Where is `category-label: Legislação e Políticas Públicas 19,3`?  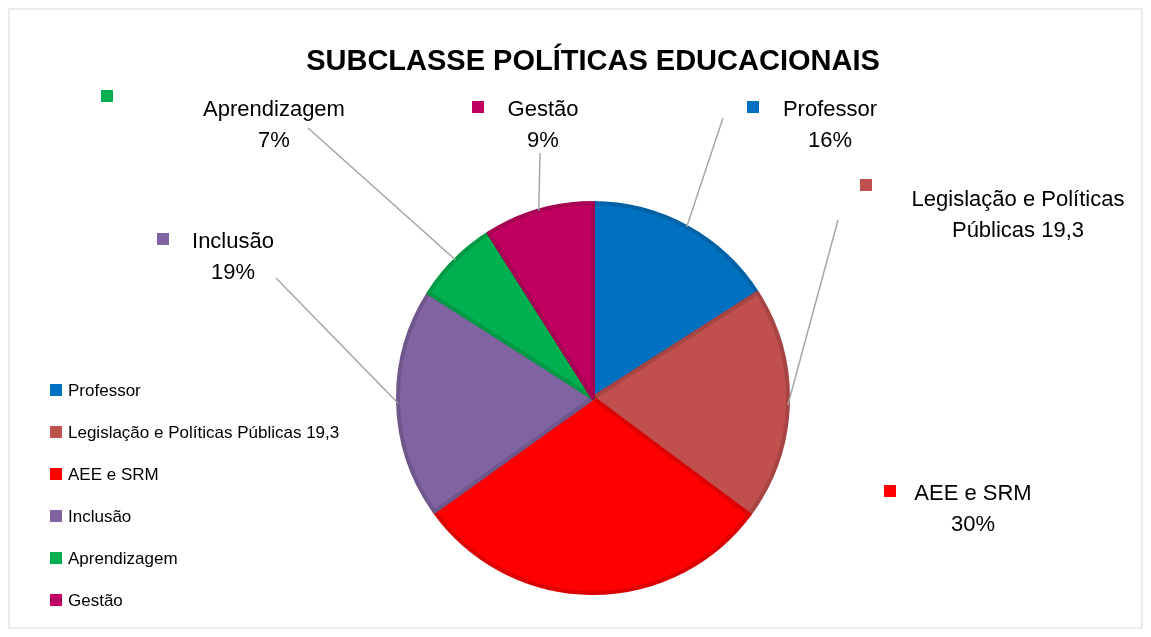
category-label: Legislação e Políticas Públicas 19,3 is located at coordinates (204, 432).